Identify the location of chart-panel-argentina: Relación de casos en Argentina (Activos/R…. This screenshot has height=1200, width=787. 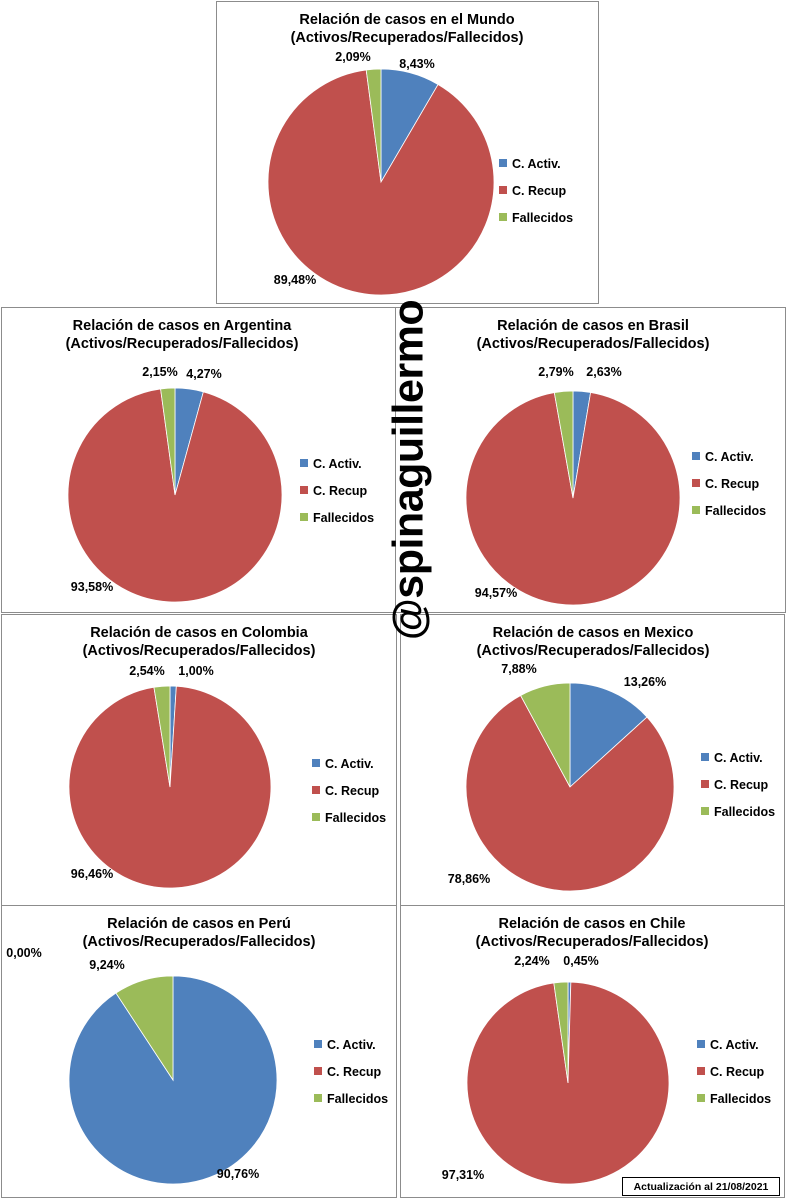
(198, 460).